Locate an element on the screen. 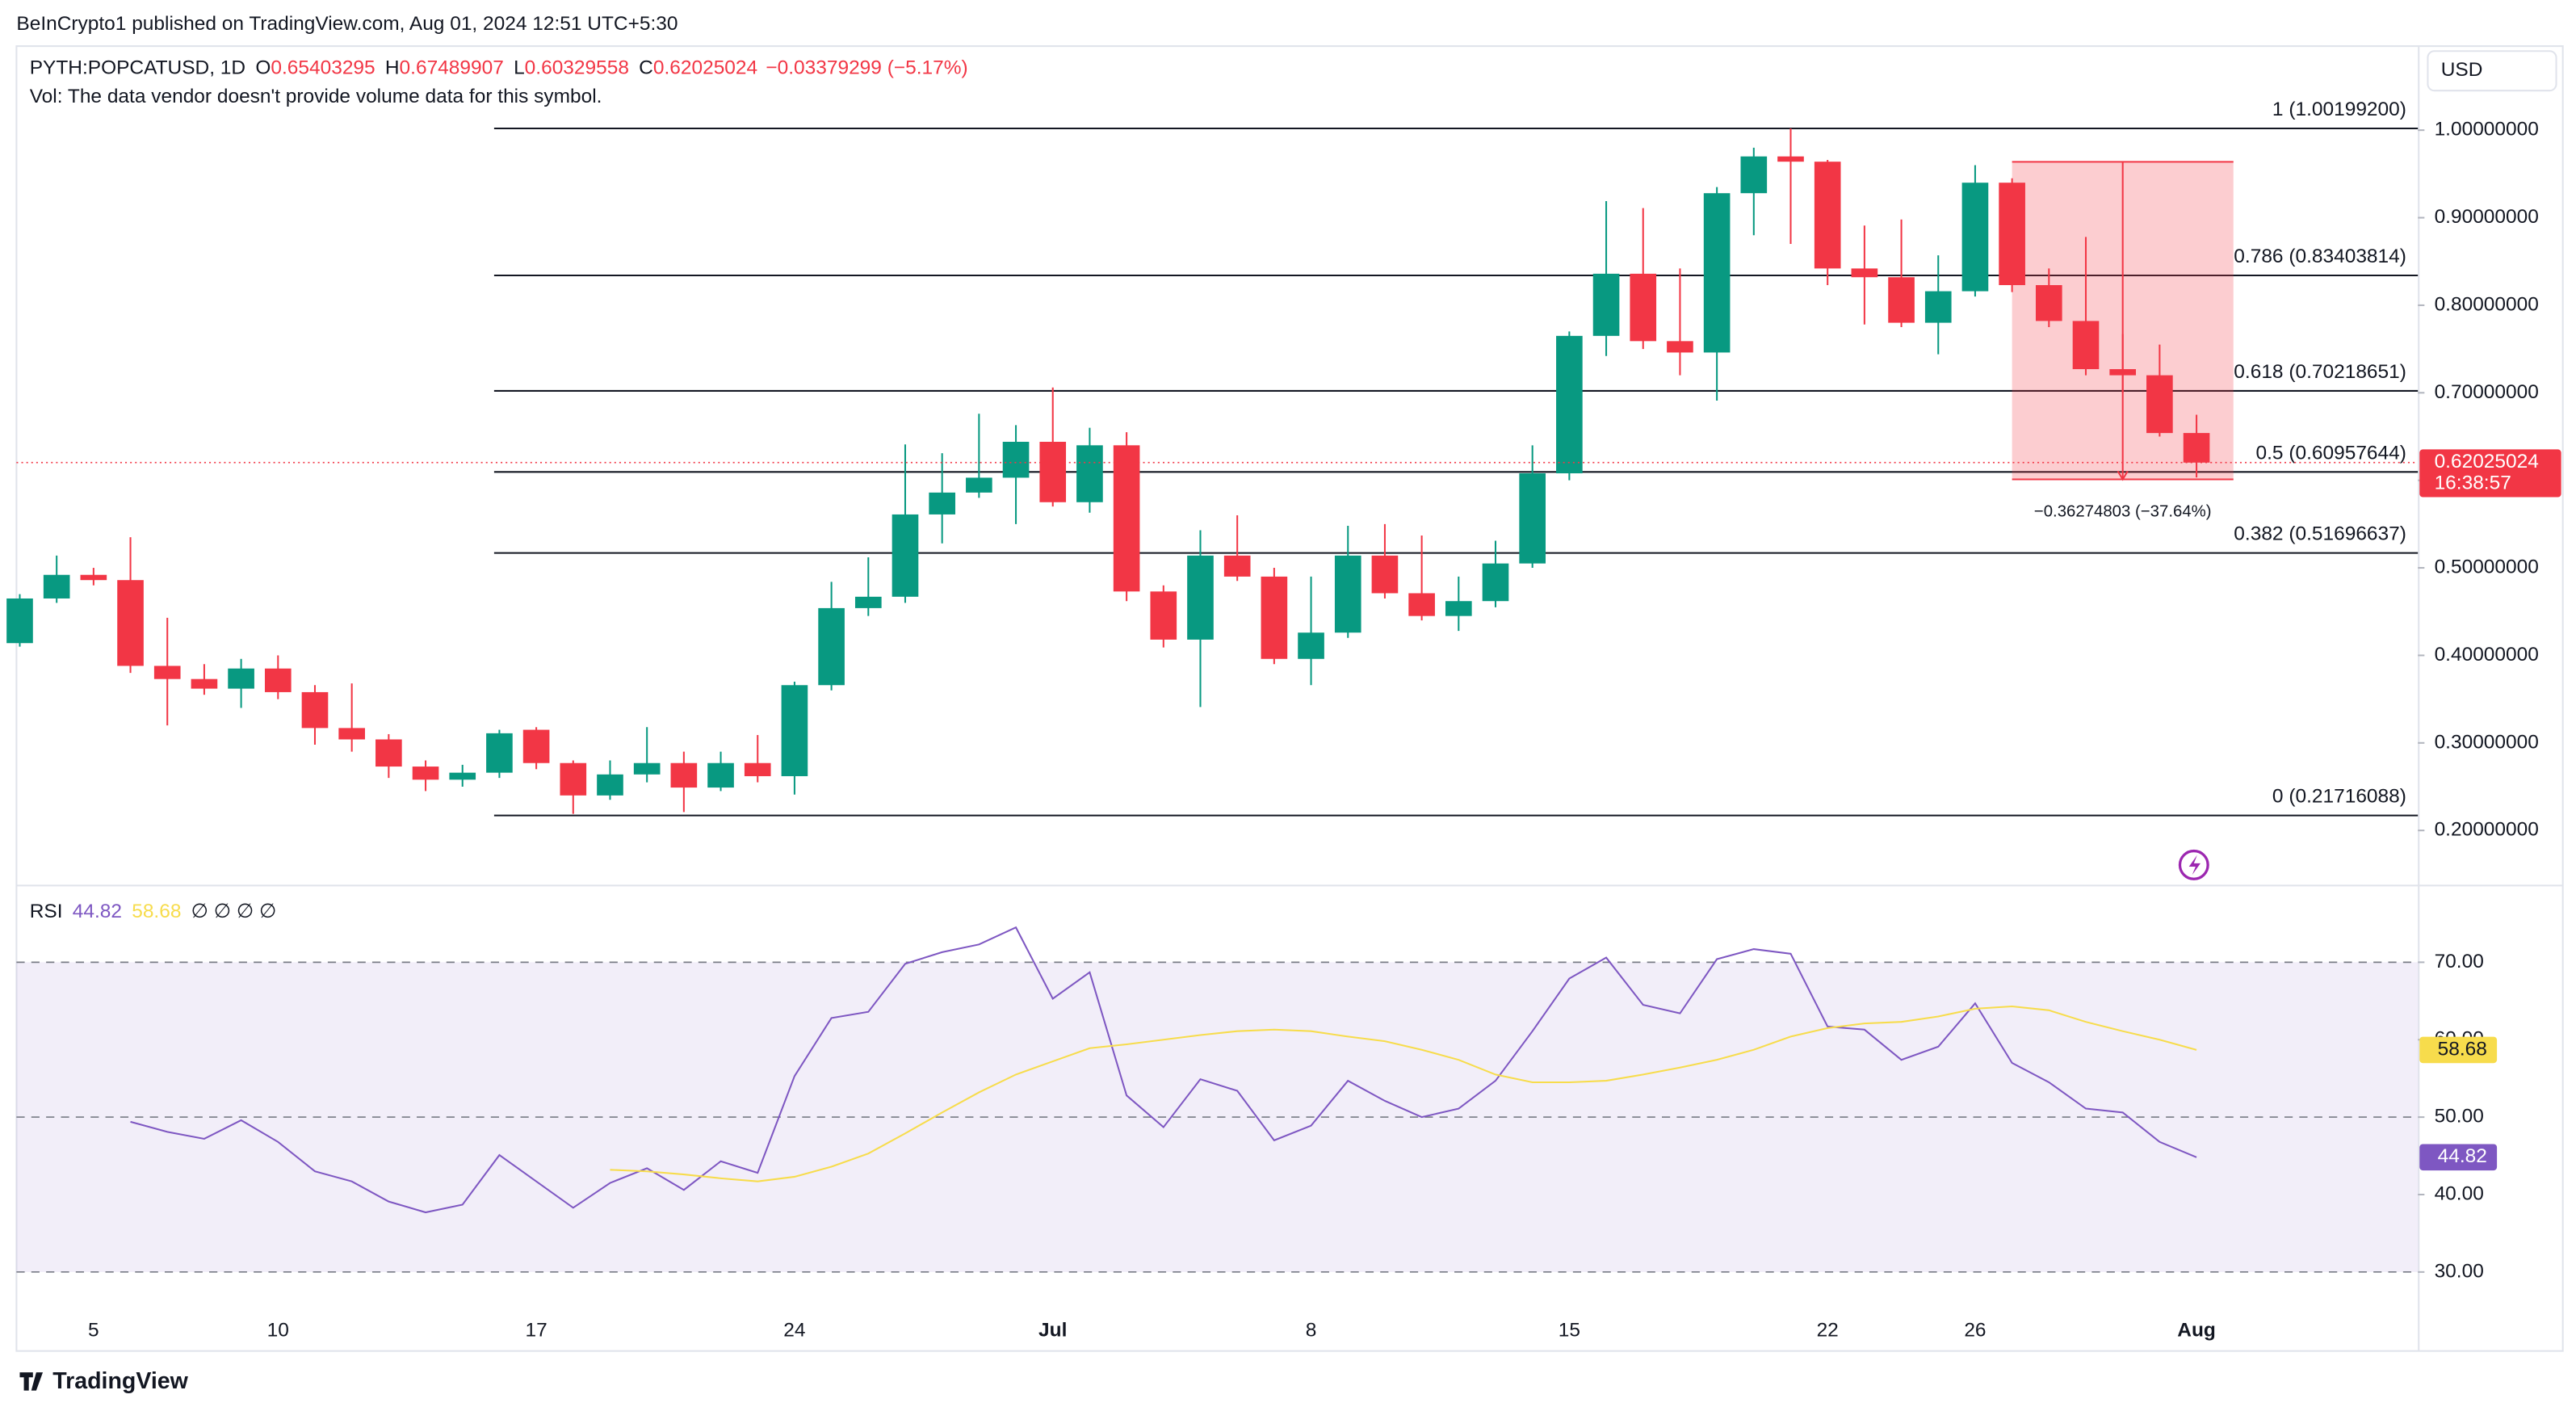 Image resolution: width=2576 pixels, height=1407 pixels. fib-label: 0.618 (0.70218651) is located at coordinates (2320, 372).